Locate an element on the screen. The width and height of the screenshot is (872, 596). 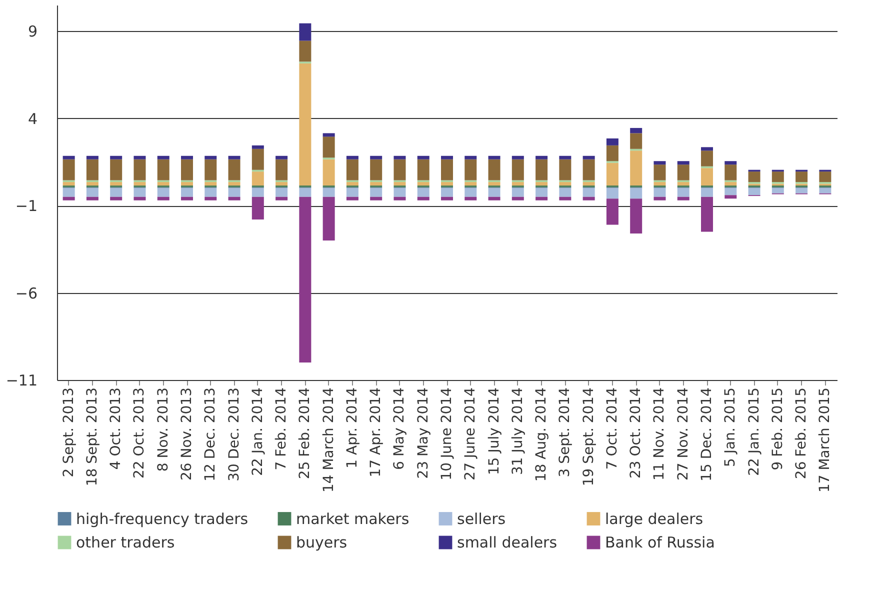
legend-label: small dealers is located at coordinates (507, 543).